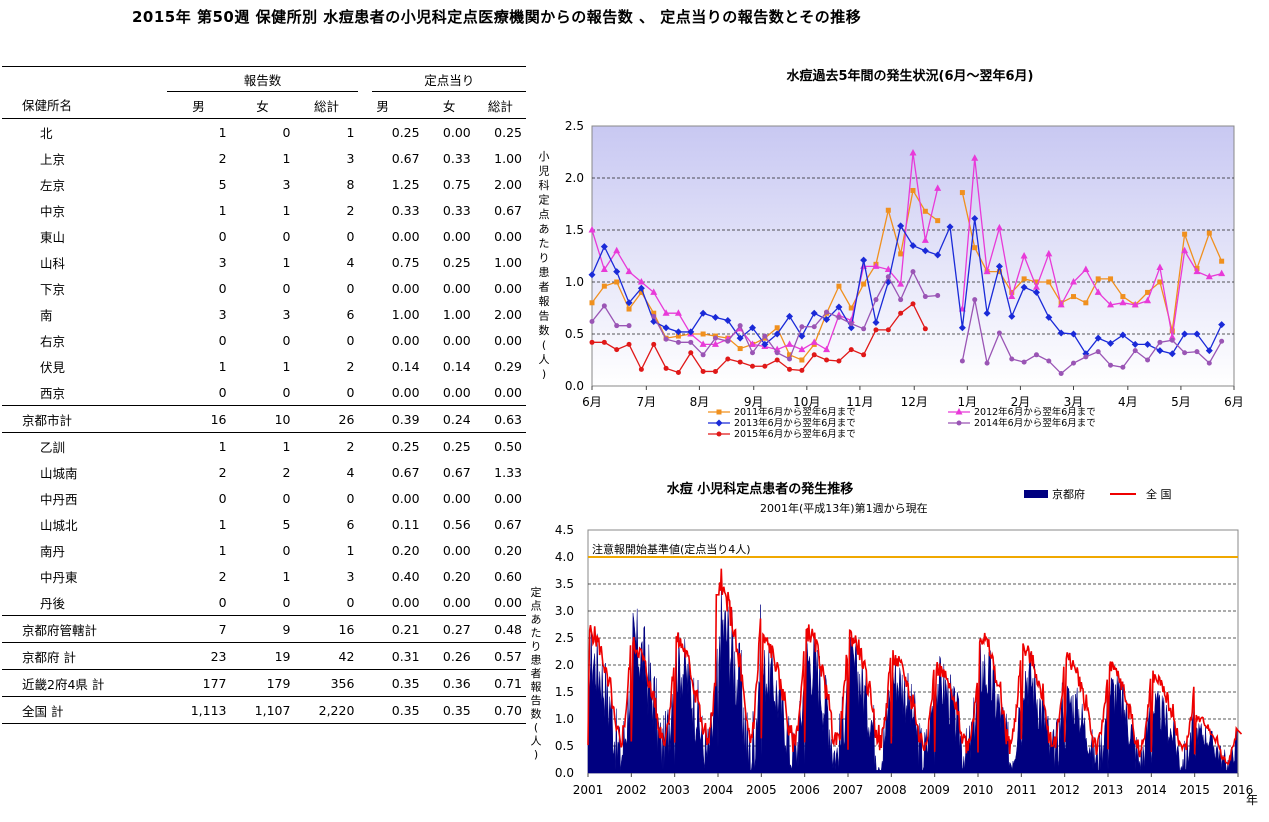  Describe the element at coordinates (46, 315) in the screenshot. I see `row-name: 南` at that location.